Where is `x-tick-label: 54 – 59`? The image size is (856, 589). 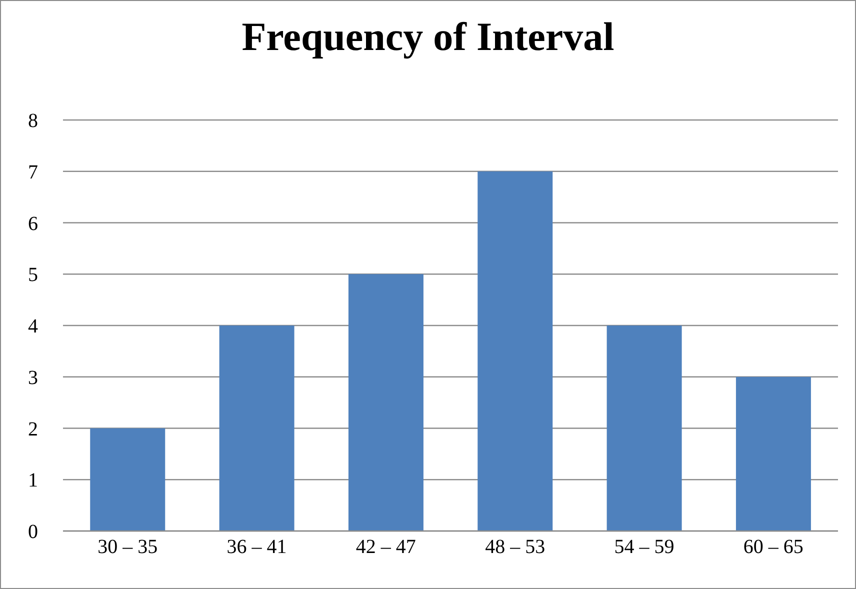
x-tick-label: 54 – 59 is located at coordinates (644, 547).